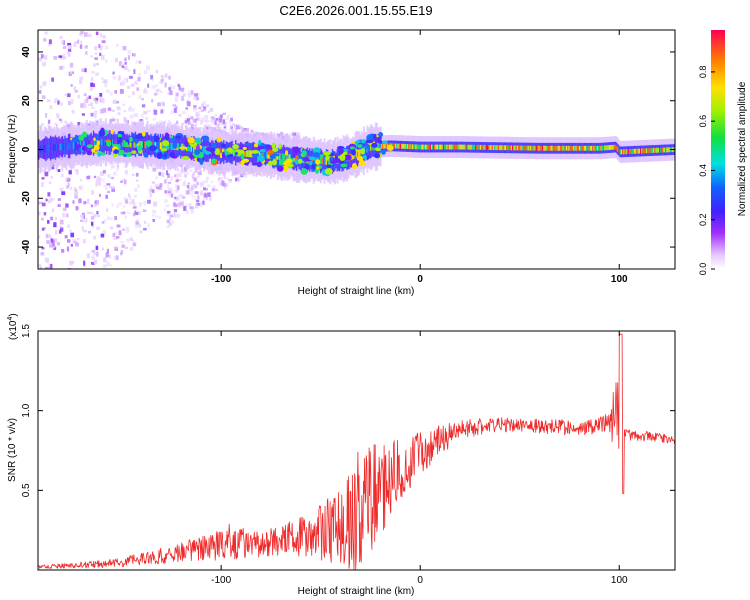  I want to click on snr-x-axis-label: Height of straight line (km), so click(356, 591).